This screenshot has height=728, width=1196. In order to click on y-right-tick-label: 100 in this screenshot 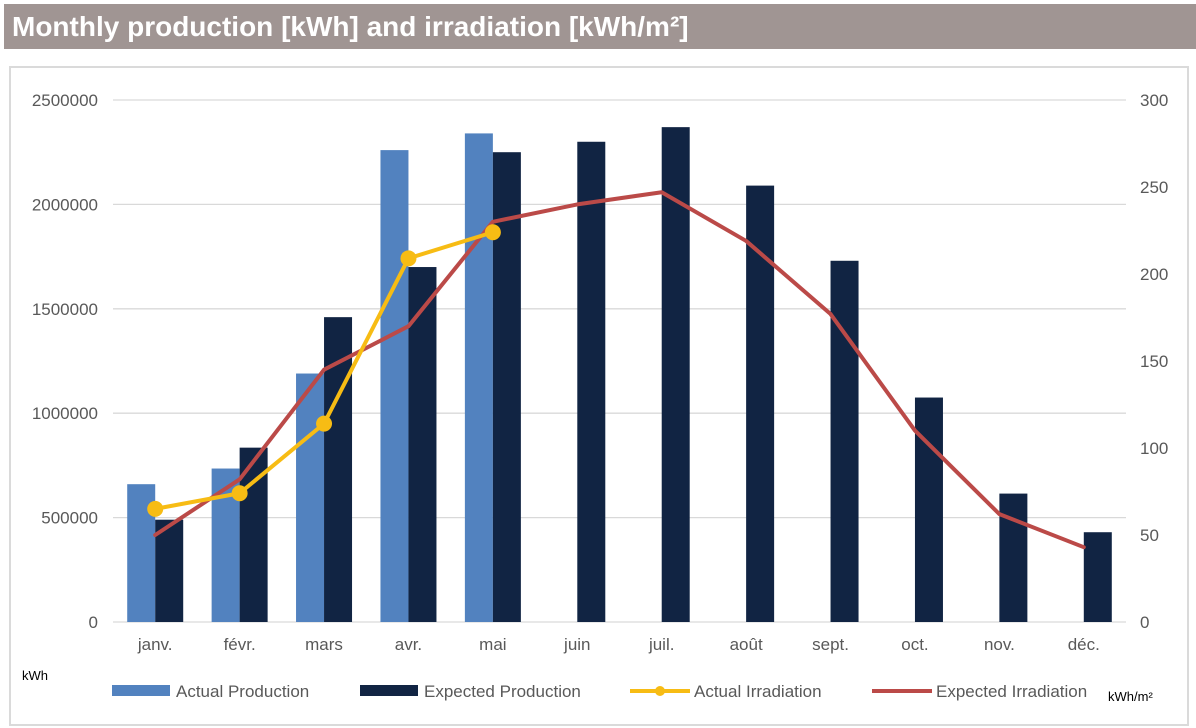, I will do `click(1154, 448)`.